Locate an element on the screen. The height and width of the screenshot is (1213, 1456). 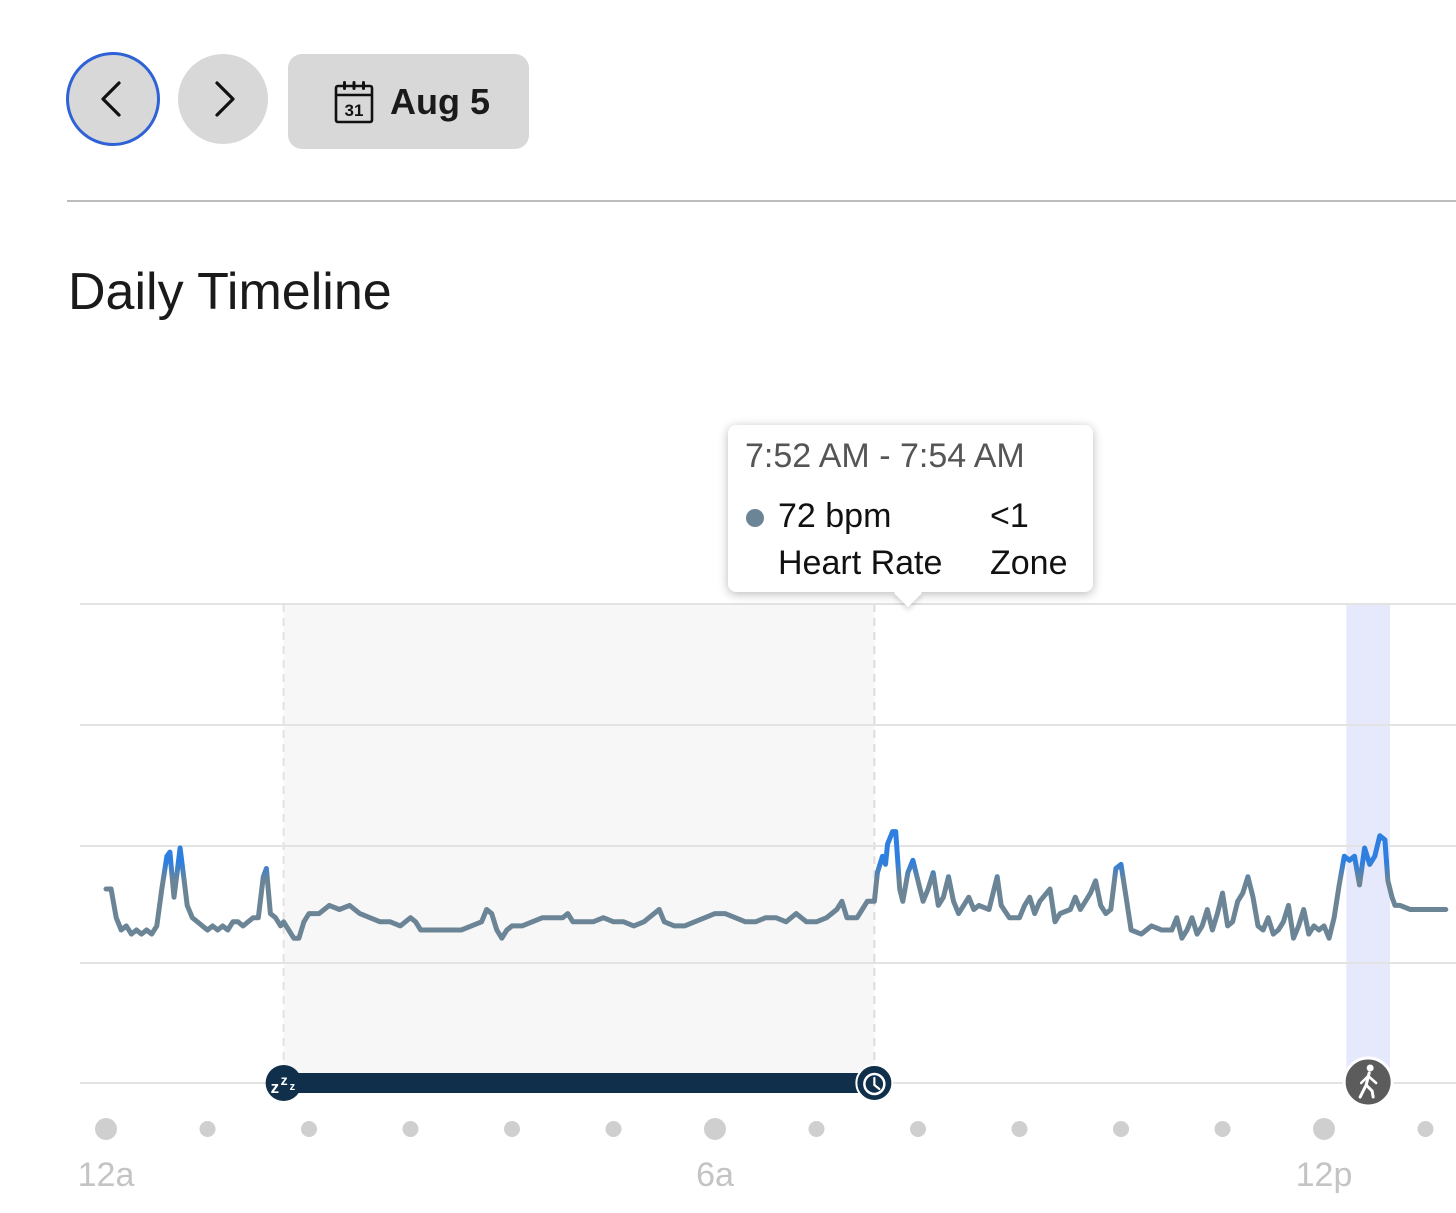
chevron-right-icon is located at coordinates (225, 99).